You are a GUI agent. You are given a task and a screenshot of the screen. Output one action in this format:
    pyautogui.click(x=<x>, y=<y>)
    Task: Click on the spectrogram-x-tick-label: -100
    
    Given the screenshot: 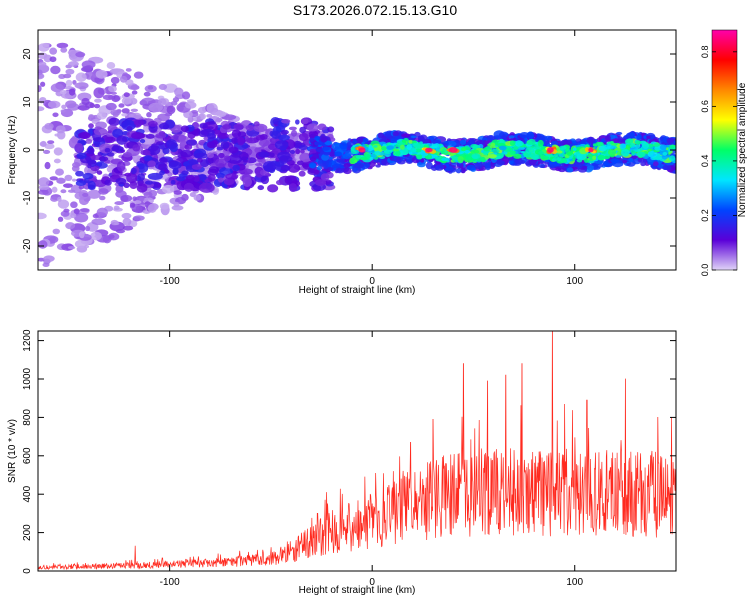 What is the action you would take?
    pyautogui.click(x=170, y=281)
    